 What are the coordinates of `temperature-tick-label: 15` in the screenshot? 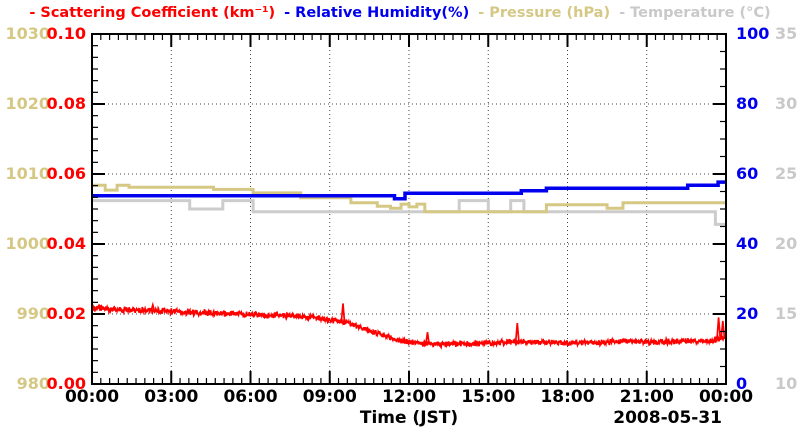 It's located at (786, 313).